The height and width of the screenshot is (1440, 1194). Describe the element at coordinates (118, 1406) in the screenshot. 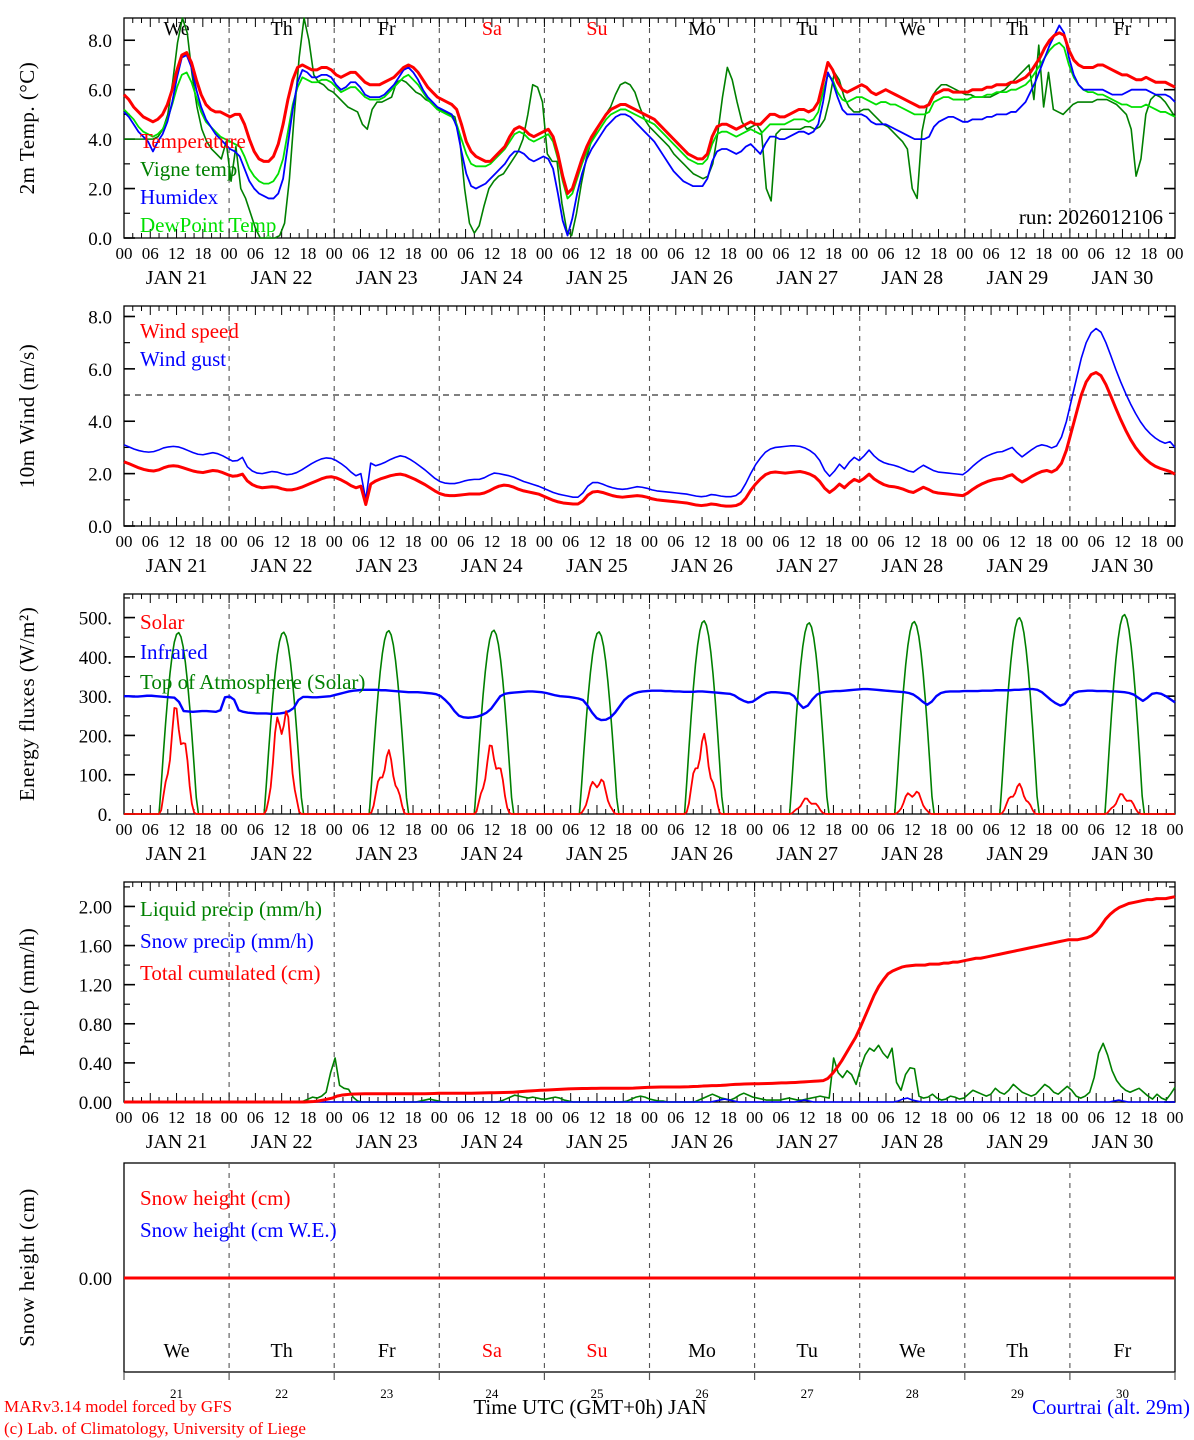

I see `footer-model-line: MARv3.14 model forced by GFS` at that location.